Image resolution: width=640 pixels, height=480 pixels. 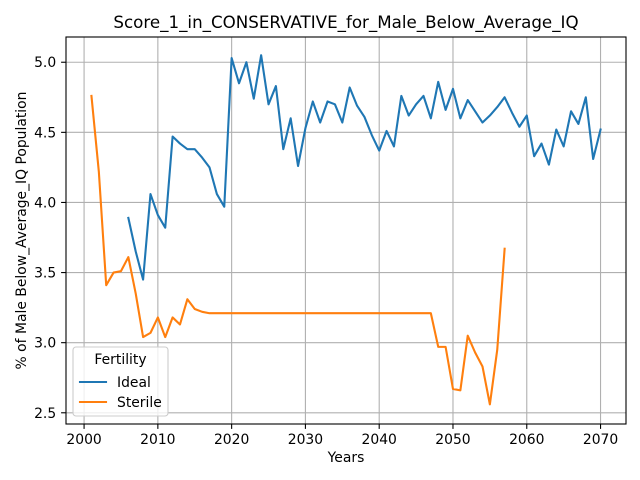 I want to click on x-tick-label: 2030, so click(x=305, y=440).